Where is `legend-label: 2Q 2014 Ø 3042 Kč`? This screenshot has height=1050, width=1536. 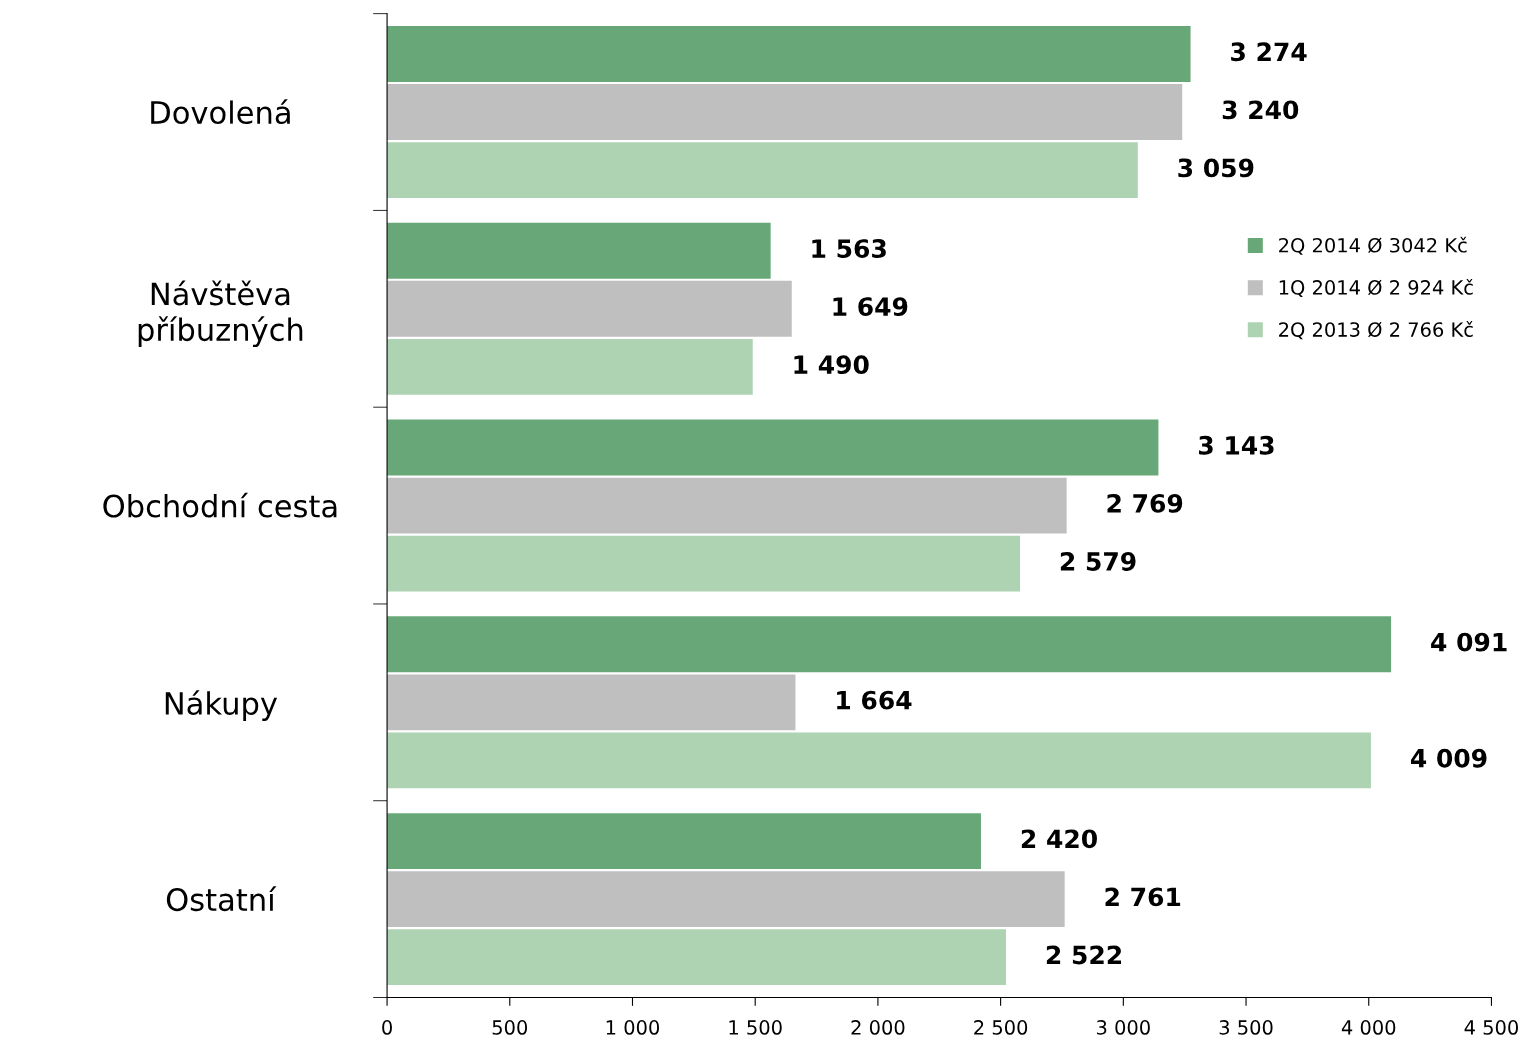
legend-label: 2Q 2014 Ø 3042 Kč is located at coordinates (1373, 245).